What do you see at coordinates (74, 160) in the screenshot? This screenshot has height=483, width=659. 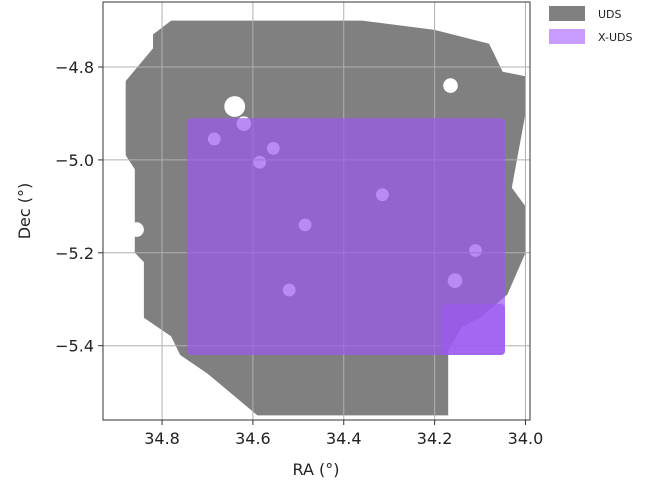 I see `y-tick-label-1: −5.0` at bounding box center [74, 160].